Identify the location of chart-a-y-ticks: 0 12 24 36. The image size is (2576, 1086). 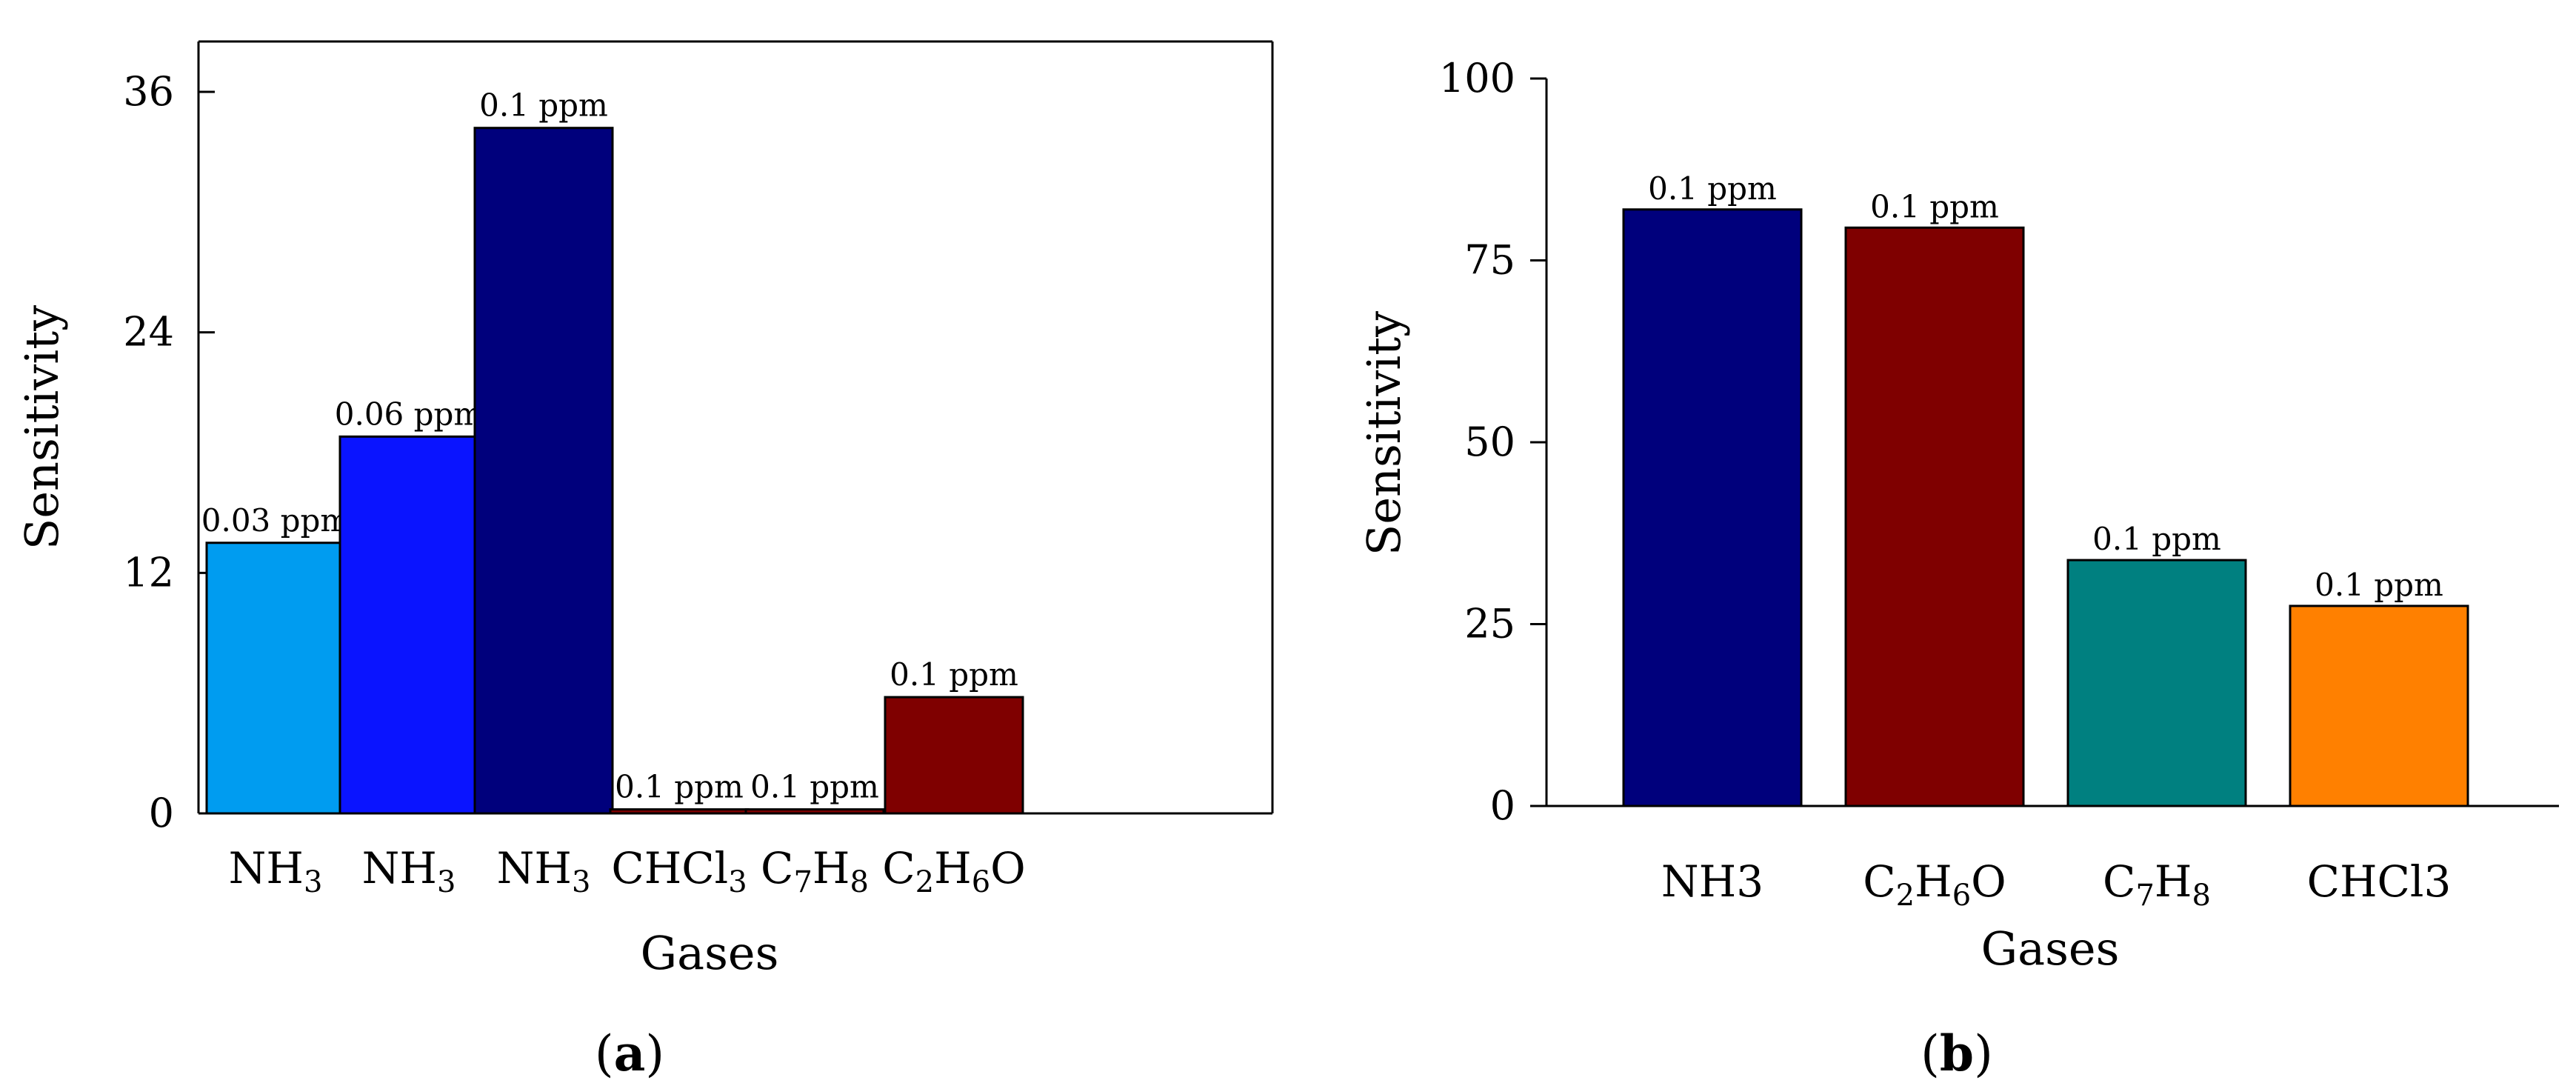
(169, 452).